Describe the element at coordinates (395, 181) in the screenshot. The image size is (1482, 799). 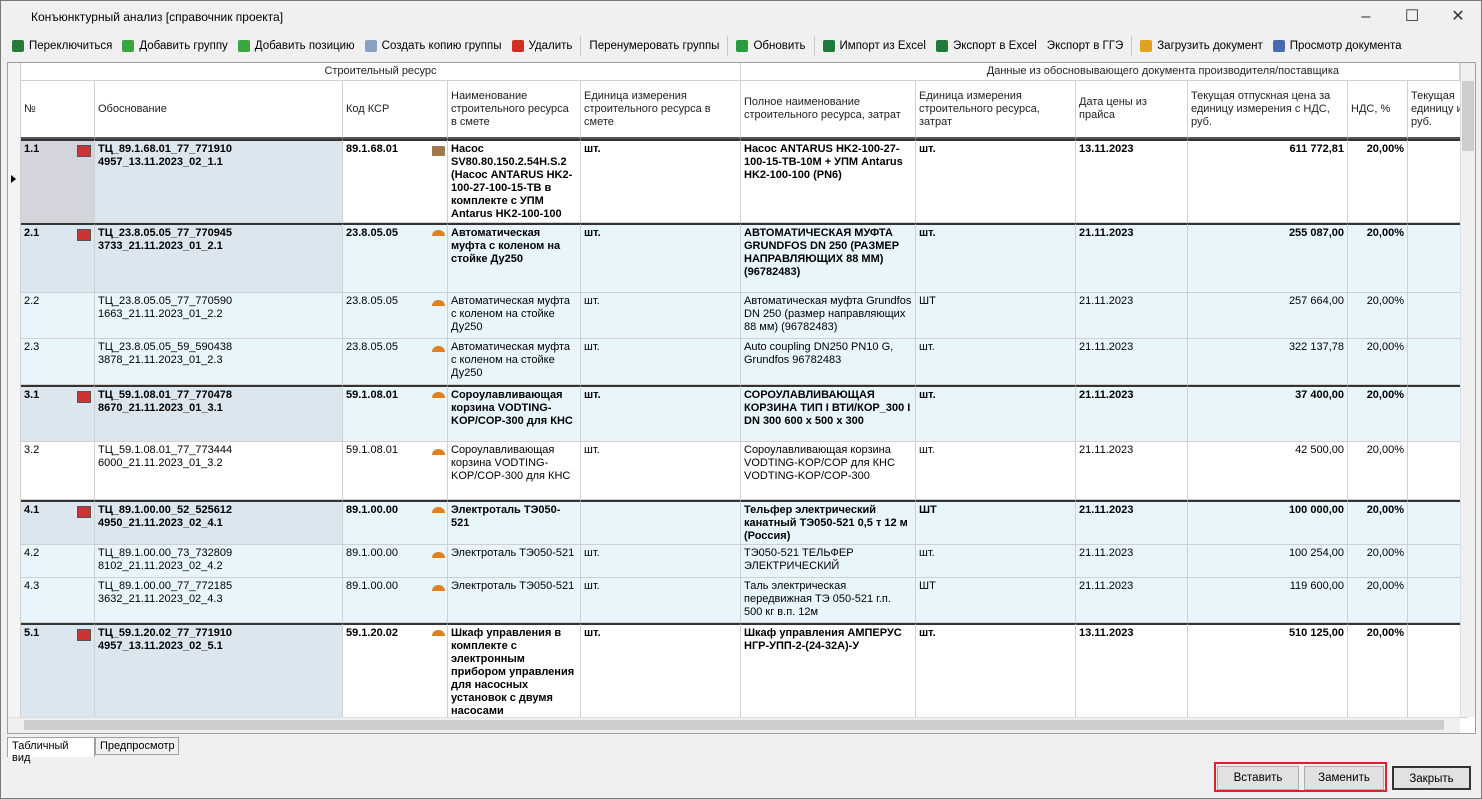
I see `table-cell: 89.1.68.01` at that location.